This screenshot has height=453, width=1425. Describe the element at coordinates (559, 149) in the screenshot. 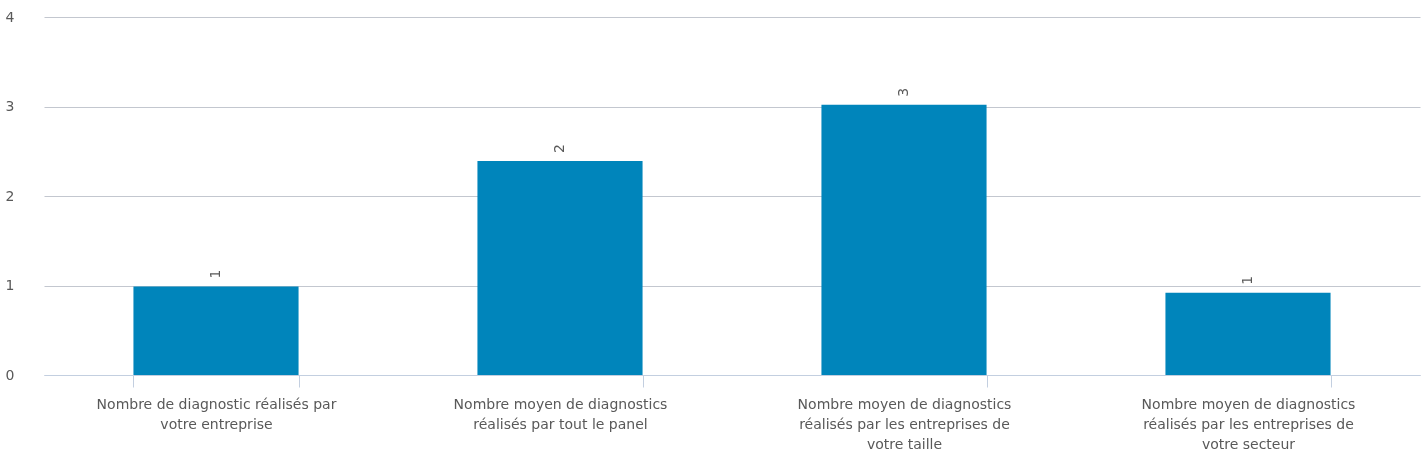

I see `data-label: 2` at that location.